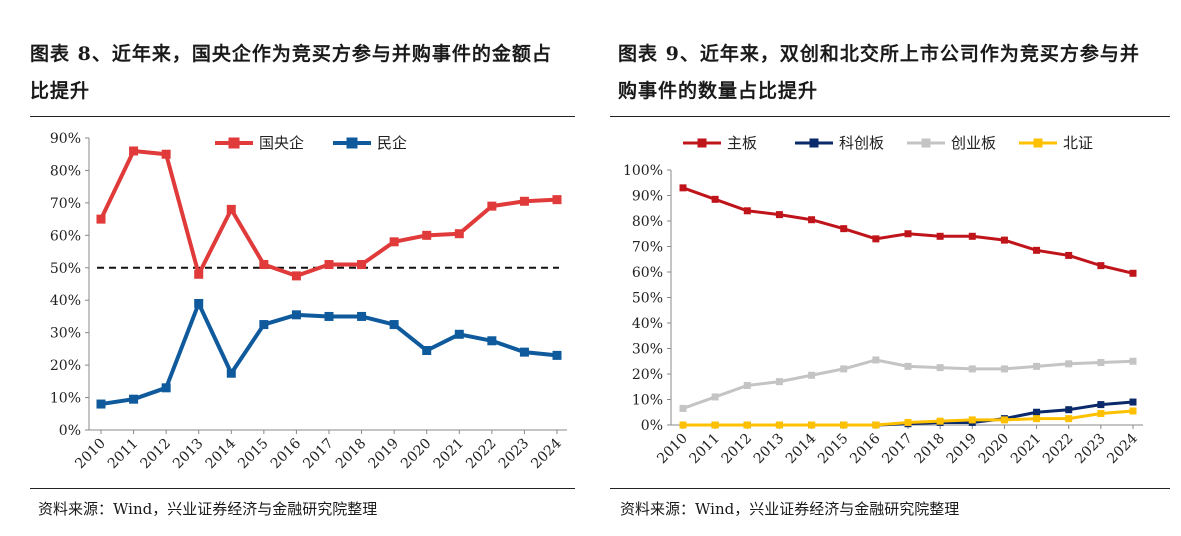 This screenshot has height=536, width=1181. What do you see at coordinates (876, 360) in the screenshot?
I see `data-point-创业板-2016` at bounding box center [876, 360].